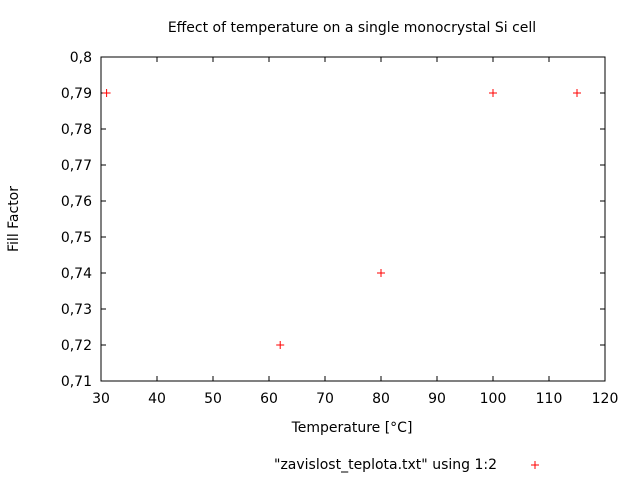  I want to click on legend-plus-icon, so click(535, 465).